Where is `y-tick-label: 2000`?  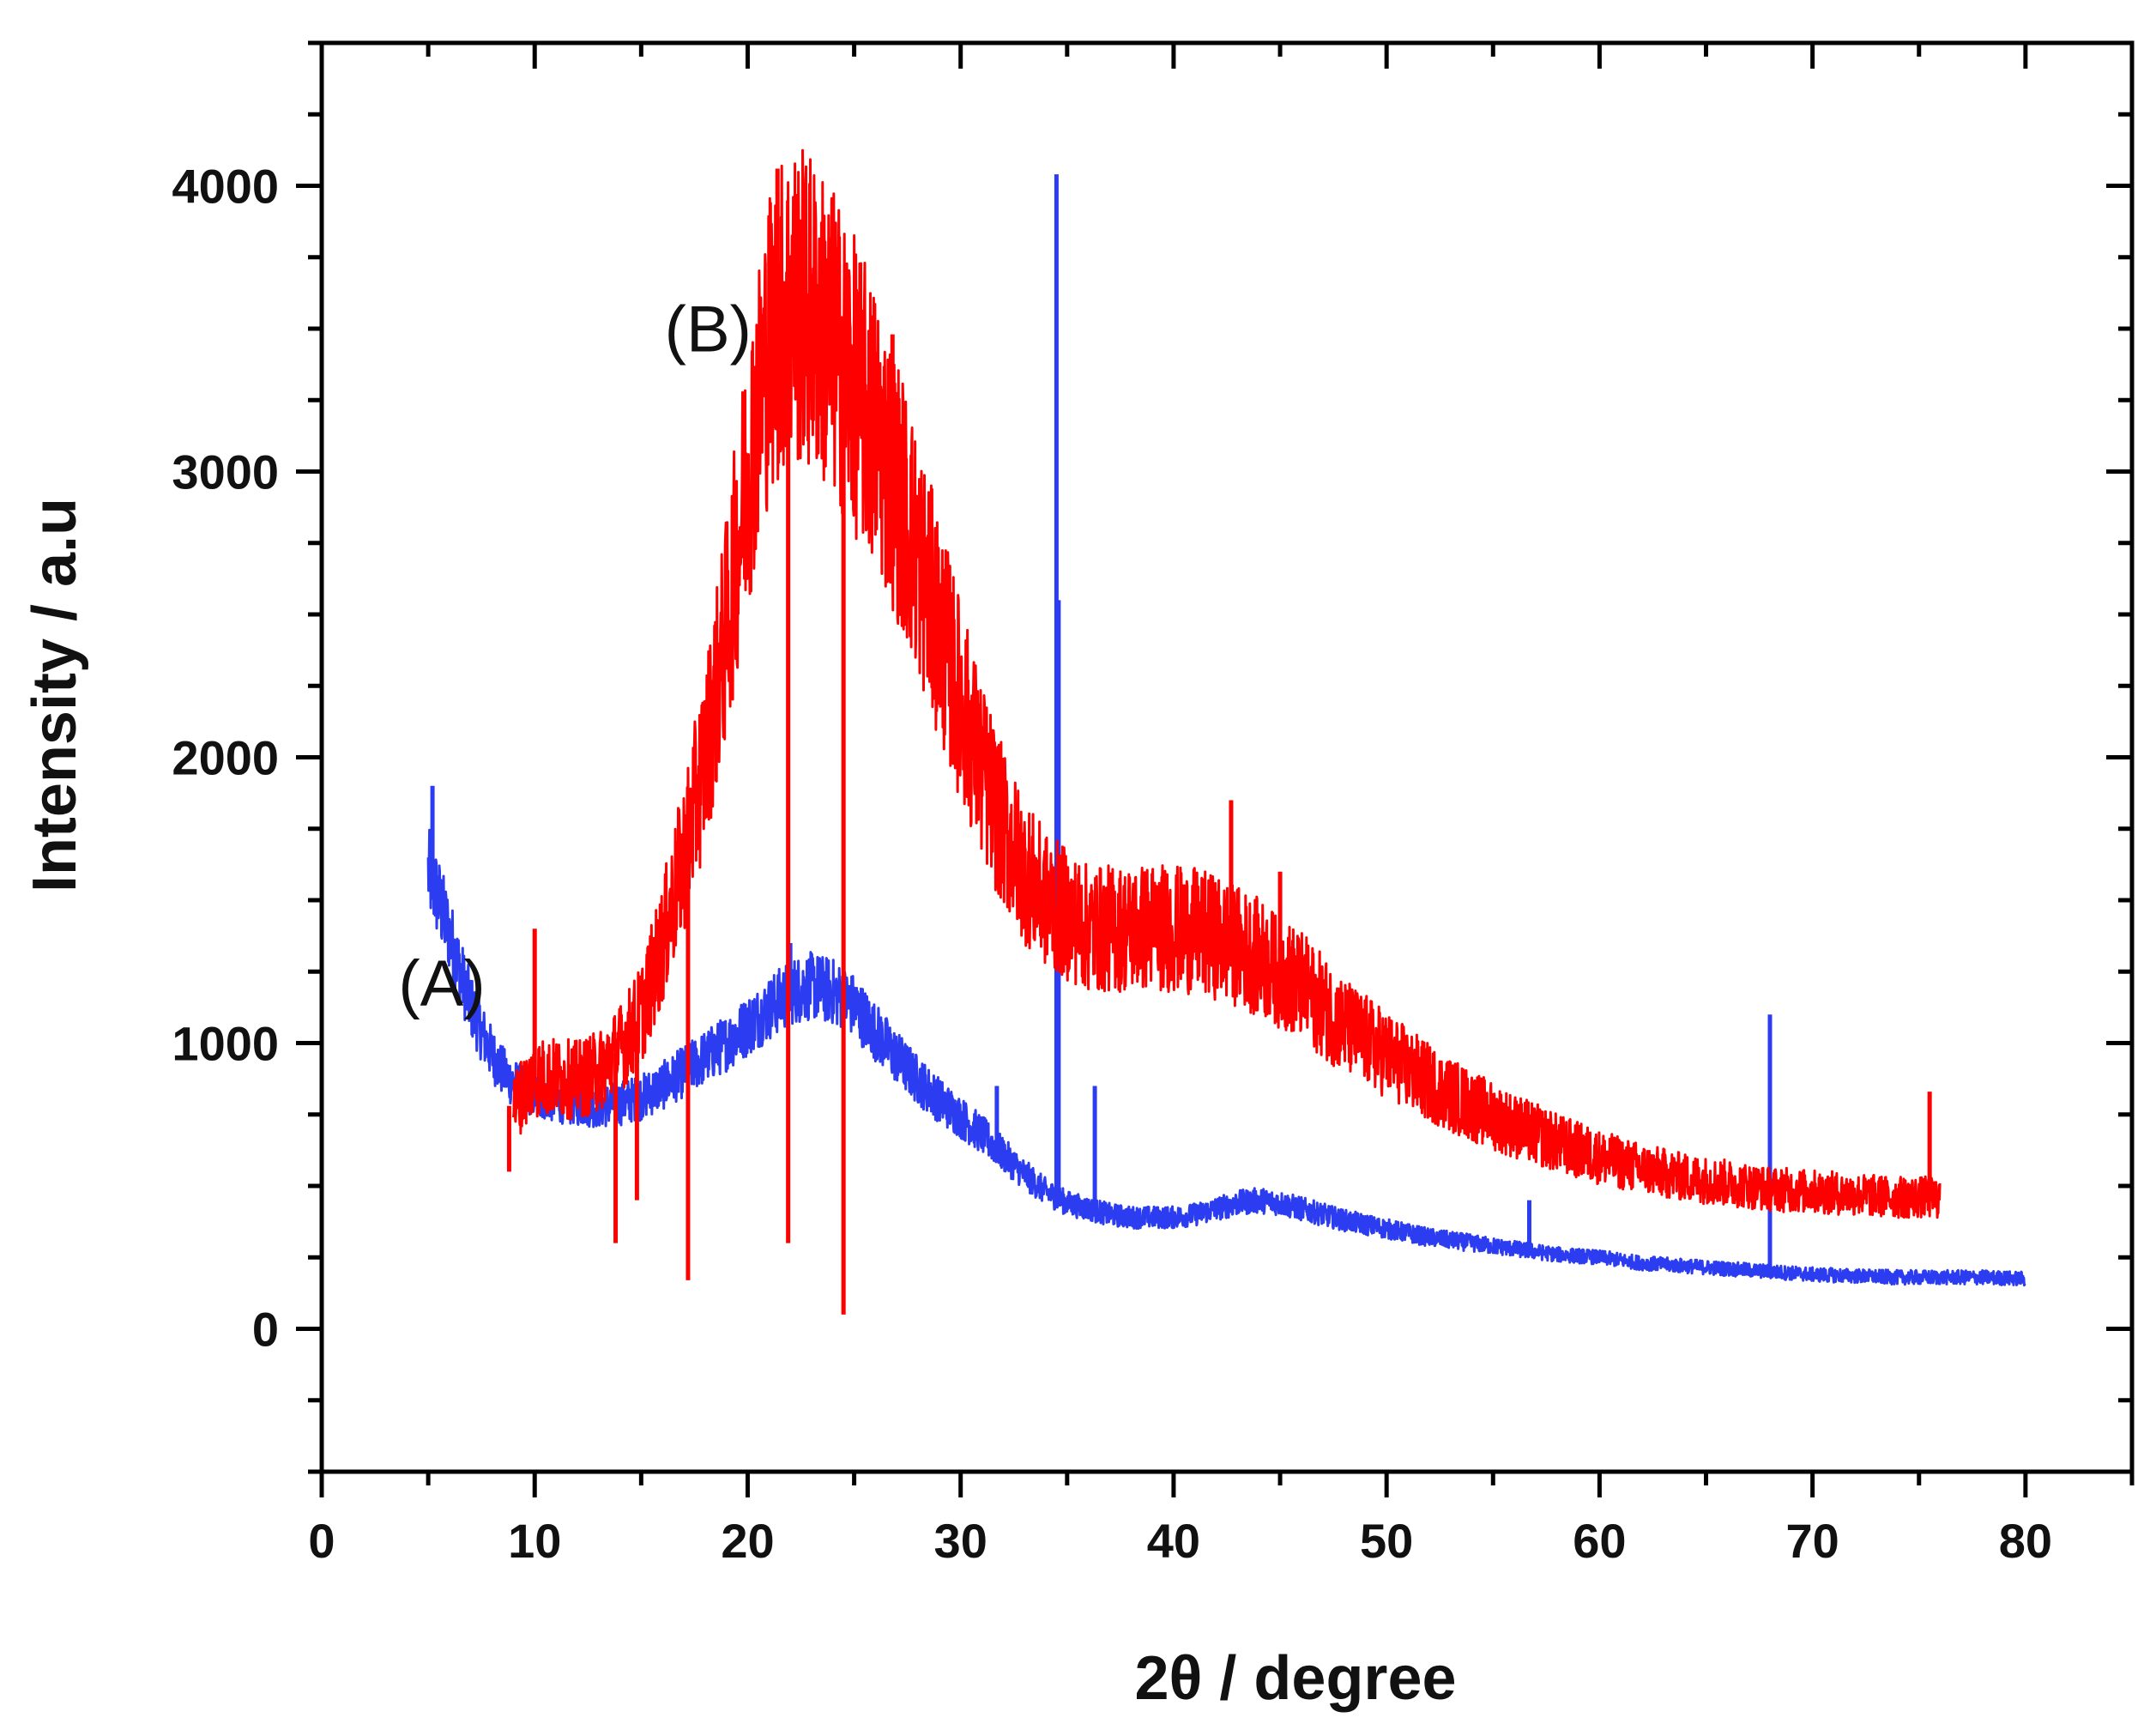
y-tick-label: 2000 is located at coordinates (226, 758).